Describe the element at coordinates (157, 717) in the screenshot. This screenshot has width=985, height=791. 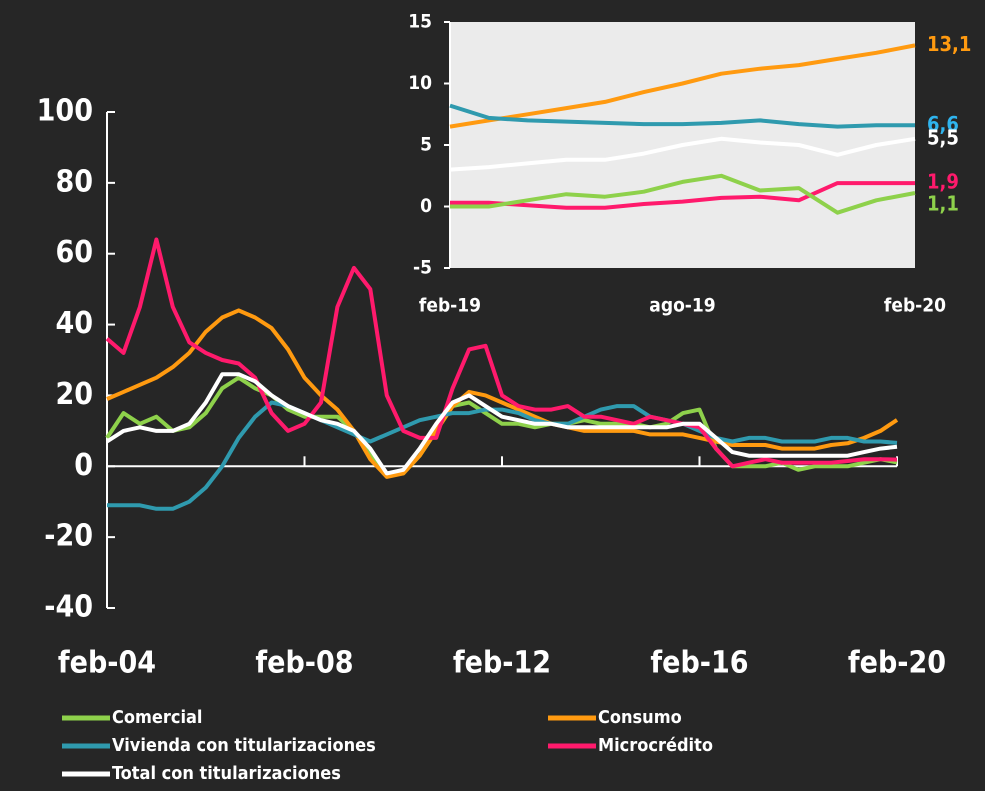
I see `legend-label: Comercial` at that location.